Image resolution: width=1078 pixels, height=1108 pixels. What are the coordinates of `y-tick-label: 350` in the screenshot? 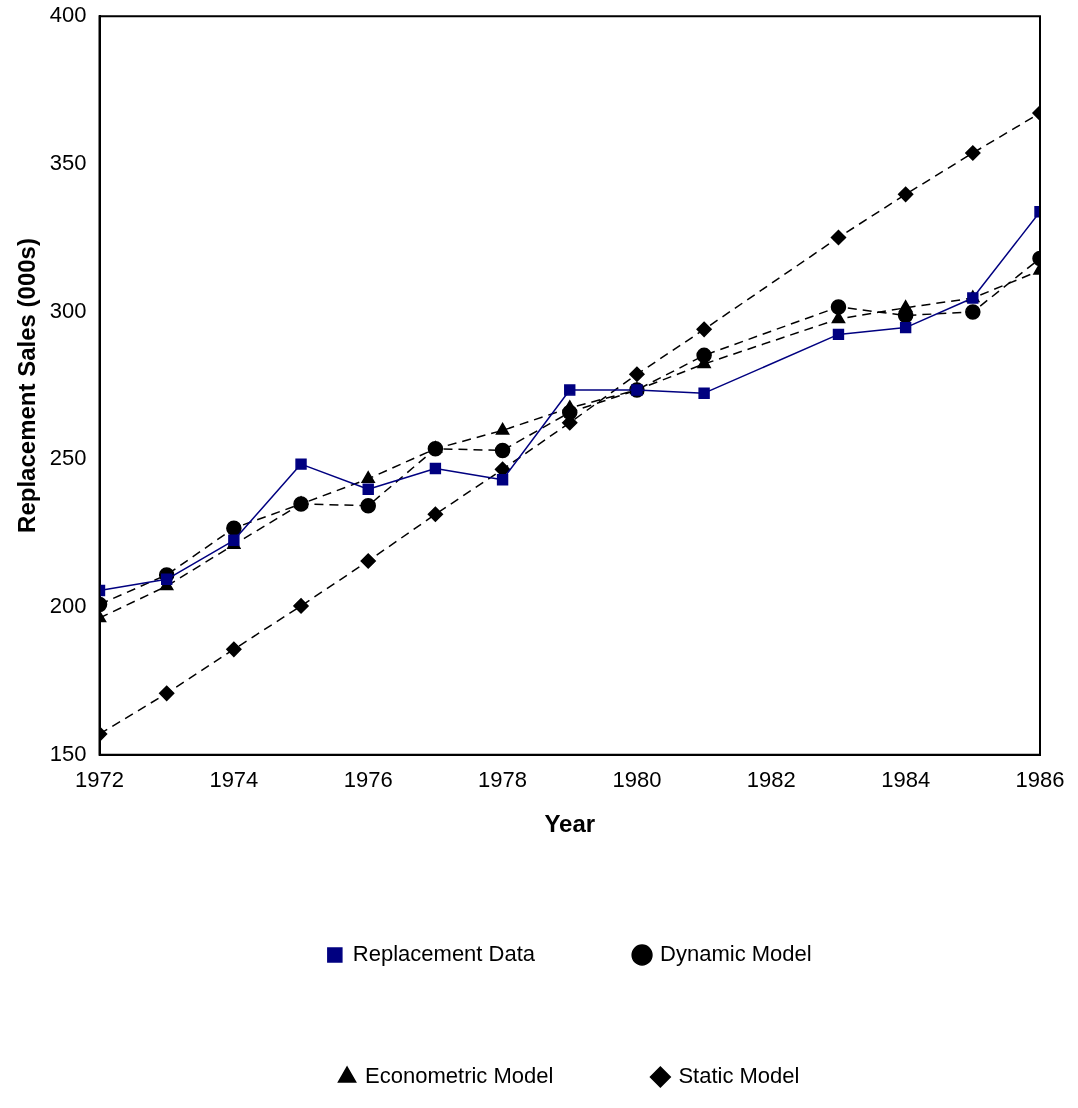 It's located at (68, 162).